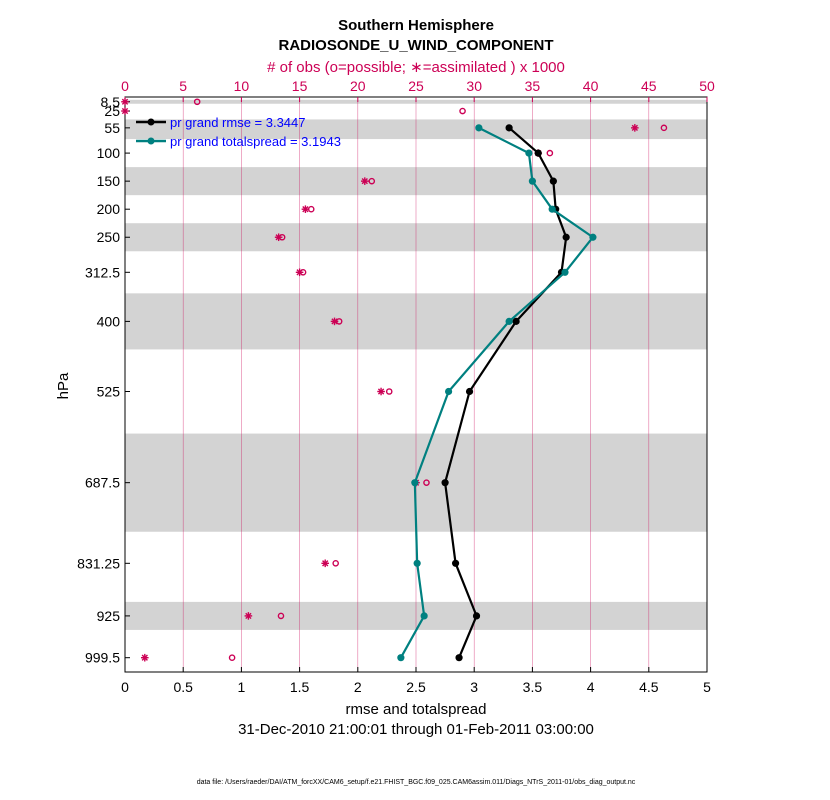 This screenshot has width=830, height=800. I want to click on top-tick-label-9: 45, so click(649, 86).